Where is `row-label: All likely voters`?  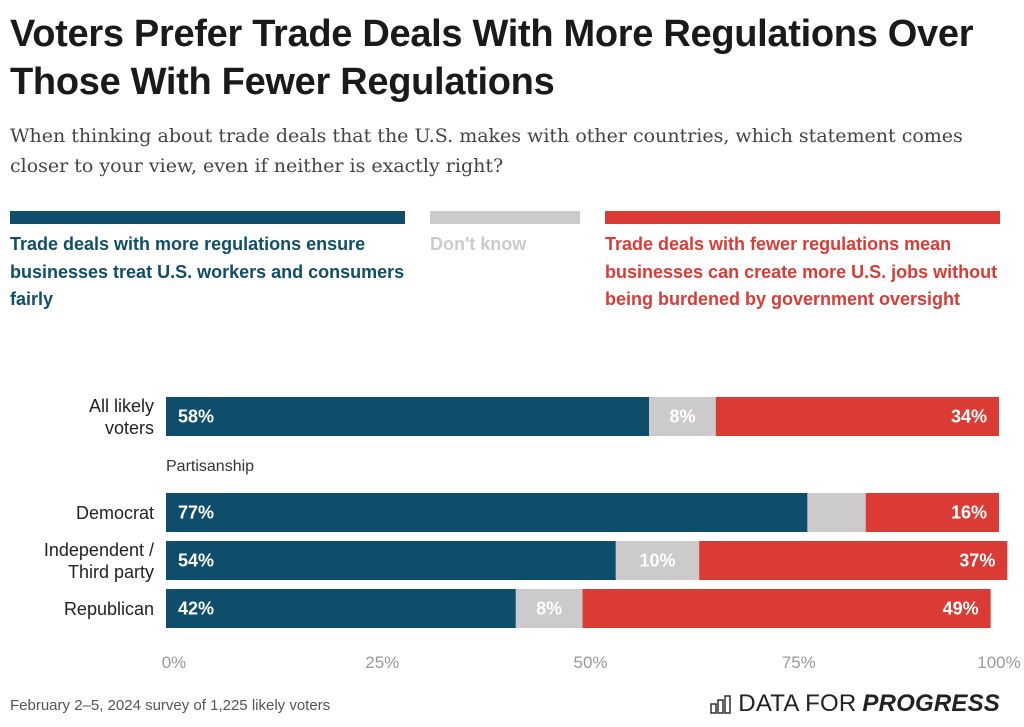
row-label: All likely voters is located at coordinates (121, 417).